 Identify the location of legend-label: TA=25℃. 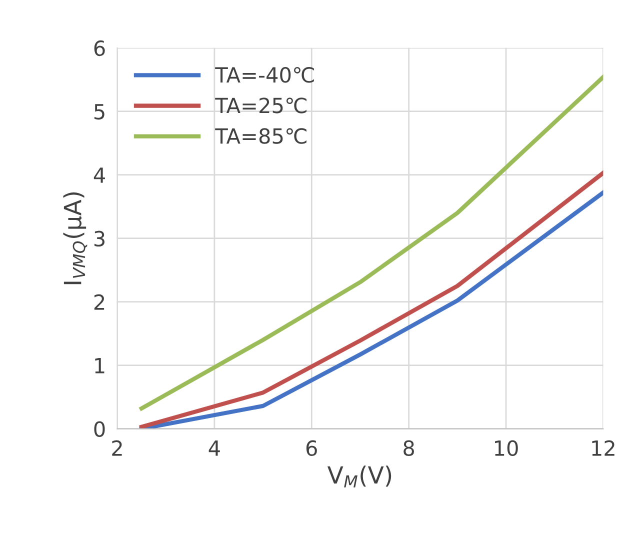
(260, 106).